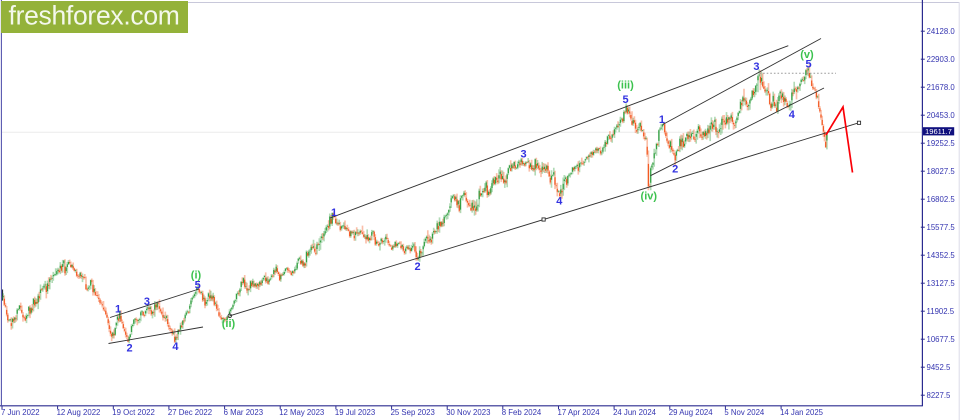 This screenshot has height=420, width=960. I want to click on svg-text: 25 Sep 2023, so click(413, 412).